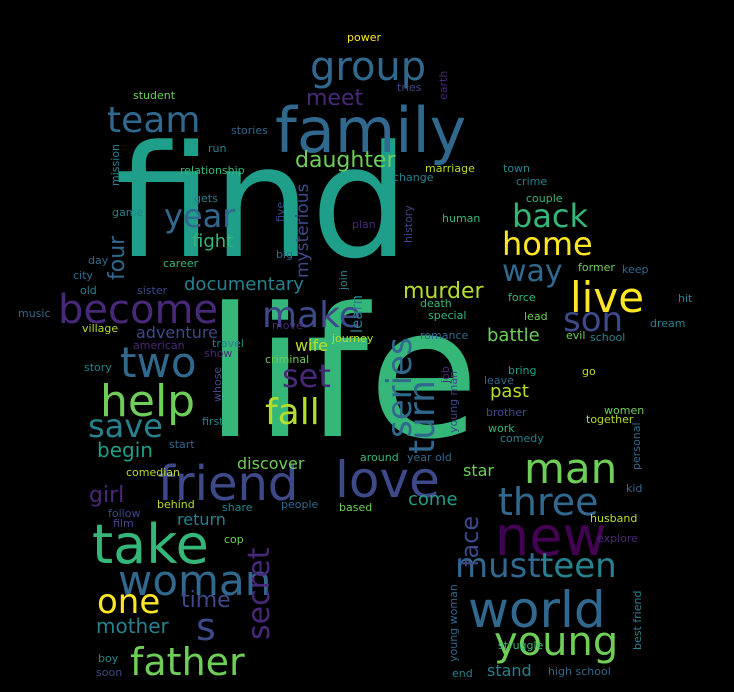  I want to click on word-music: music, so click(34, 313).